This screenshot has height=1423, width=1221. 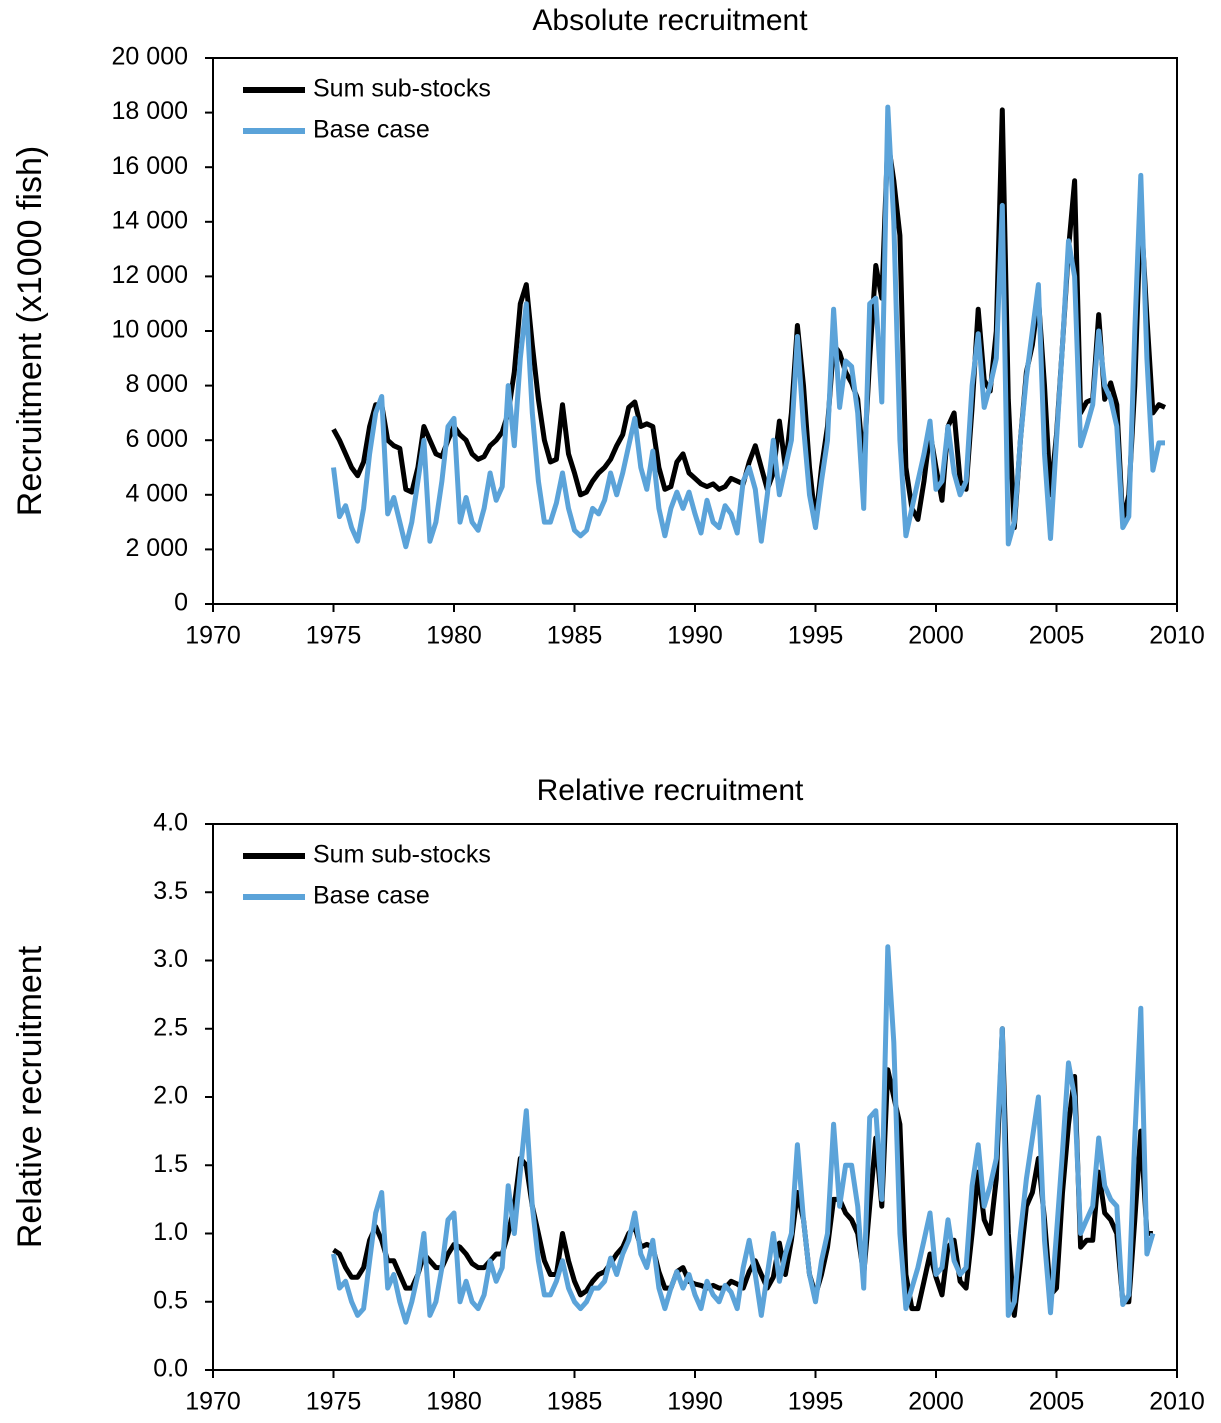 I want to click on chart-title: Absolute recruitment, so click(x=670, y=20).